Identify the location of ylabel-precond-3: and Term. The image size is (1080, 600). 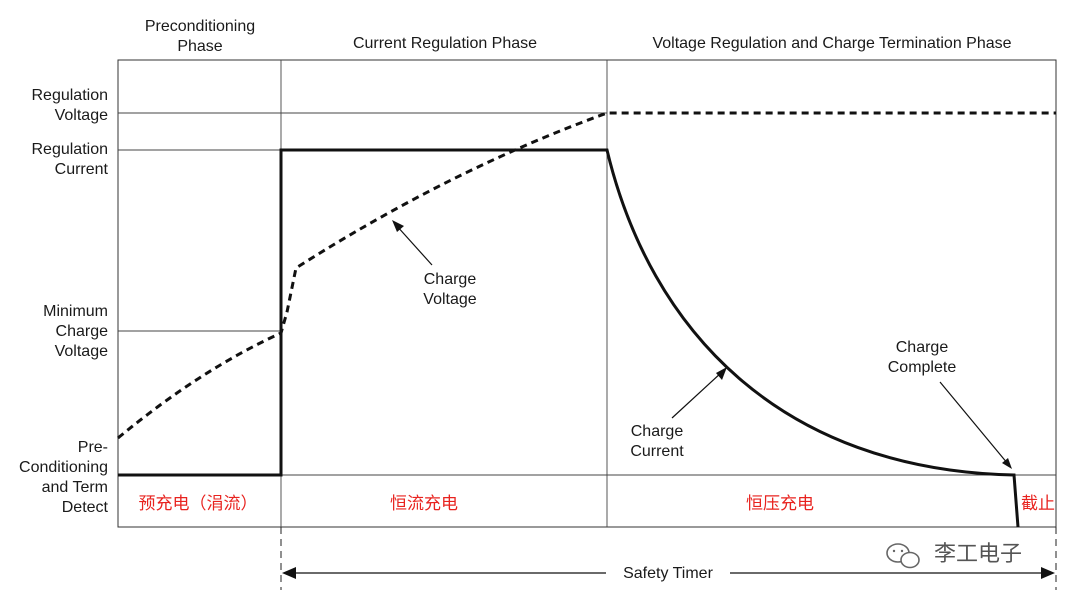
(75, 487).